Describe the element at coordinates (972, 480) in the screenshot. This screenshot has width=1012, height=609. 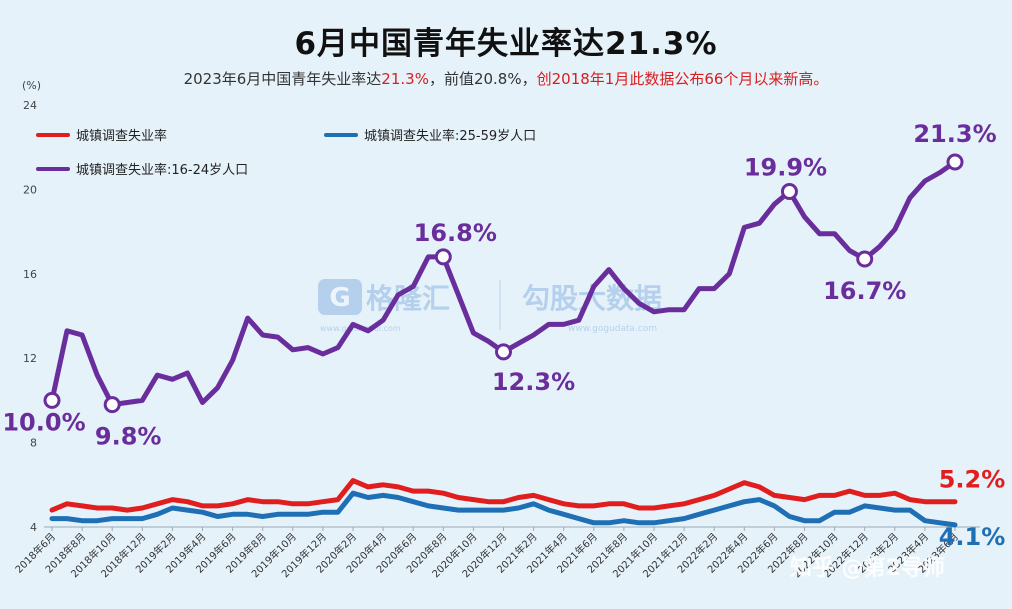
I see `end-label-total: 5.2%` at that location.